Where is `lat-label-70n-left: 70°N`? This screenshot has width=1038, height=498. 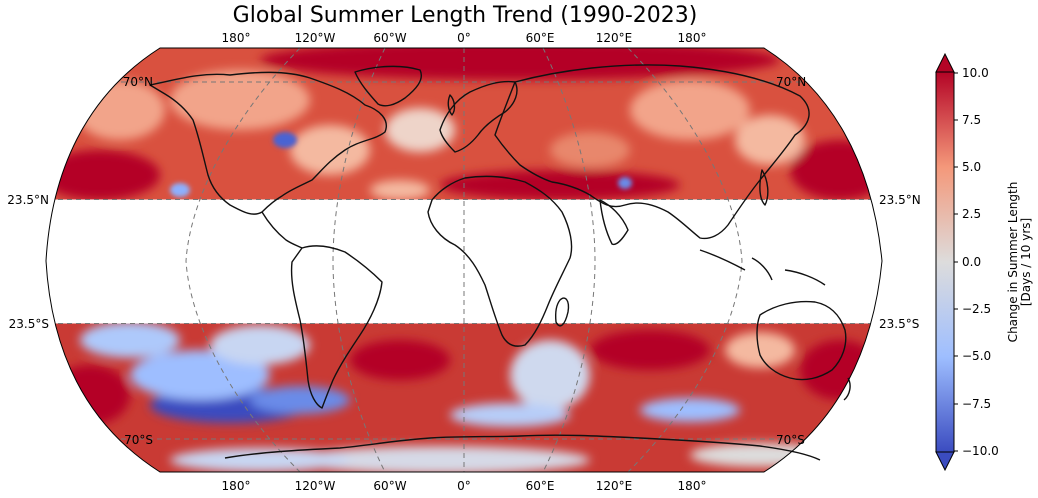 lat-label-70n-left: 70°N is located at coordinates (138, 82).